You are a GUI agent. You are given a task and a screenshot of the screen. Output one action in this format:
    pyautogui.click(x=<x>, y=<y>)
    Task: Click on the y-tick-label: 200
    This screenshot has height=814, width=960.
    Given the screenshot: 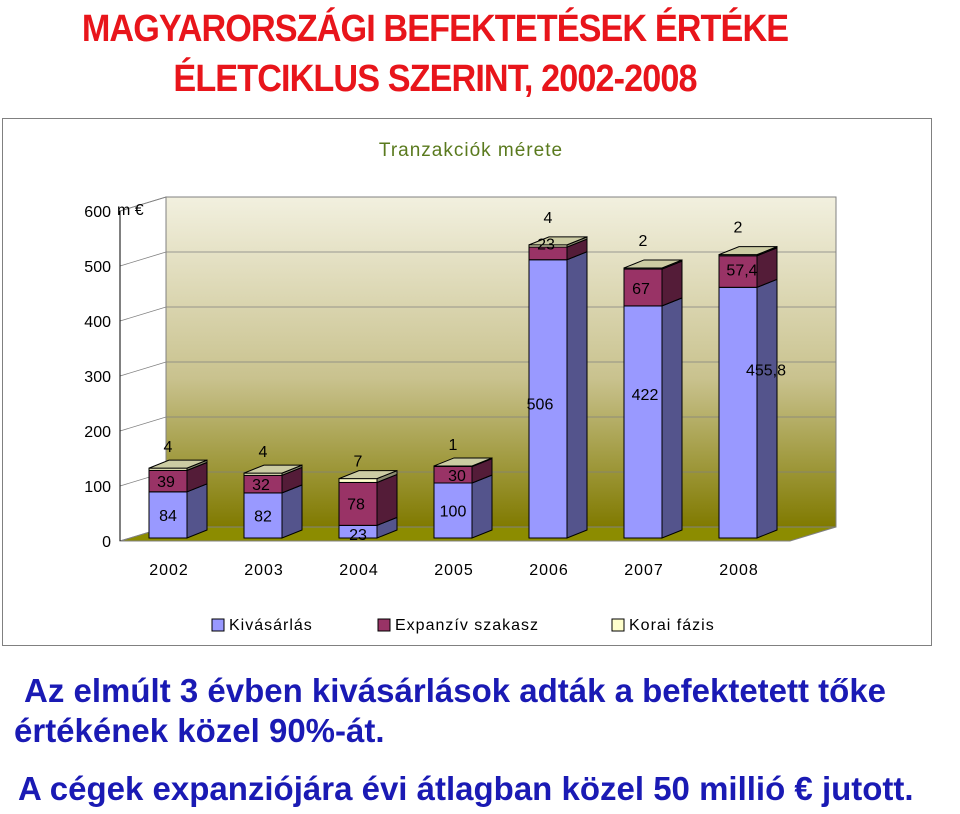 What is the action you would take?
    pyautogui.click(x=97, y=432)
    